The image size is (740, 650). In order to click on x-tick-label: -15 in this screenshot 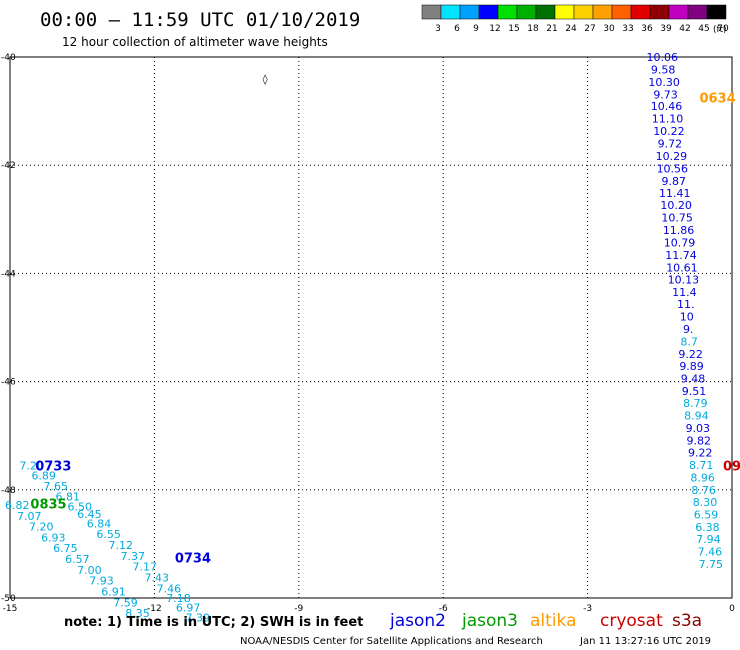, I will do `click(10, 609)`.